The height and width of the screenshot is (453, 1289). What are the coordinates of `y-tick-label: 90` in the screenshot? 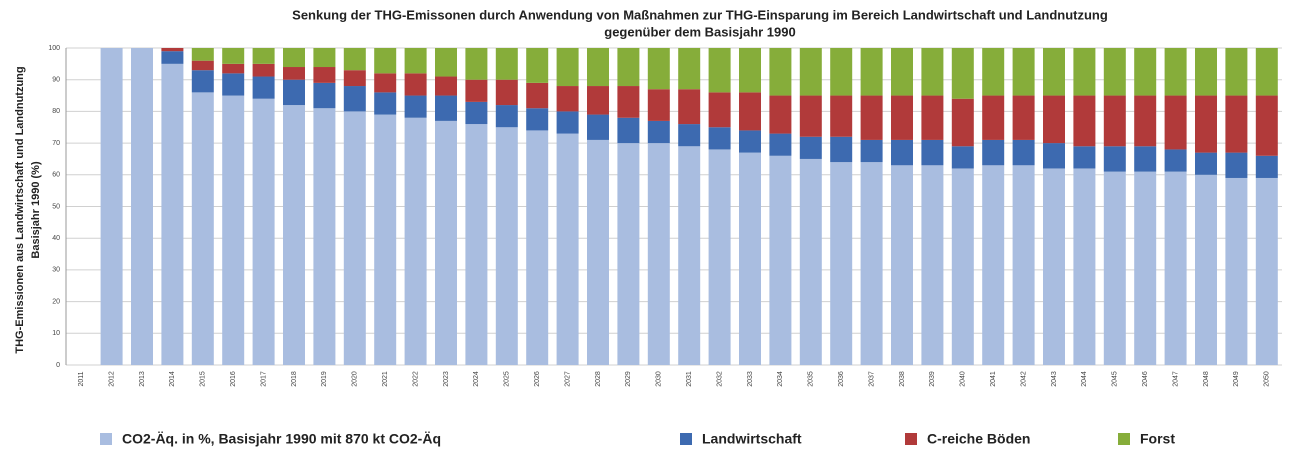 It's located at (56, 80).